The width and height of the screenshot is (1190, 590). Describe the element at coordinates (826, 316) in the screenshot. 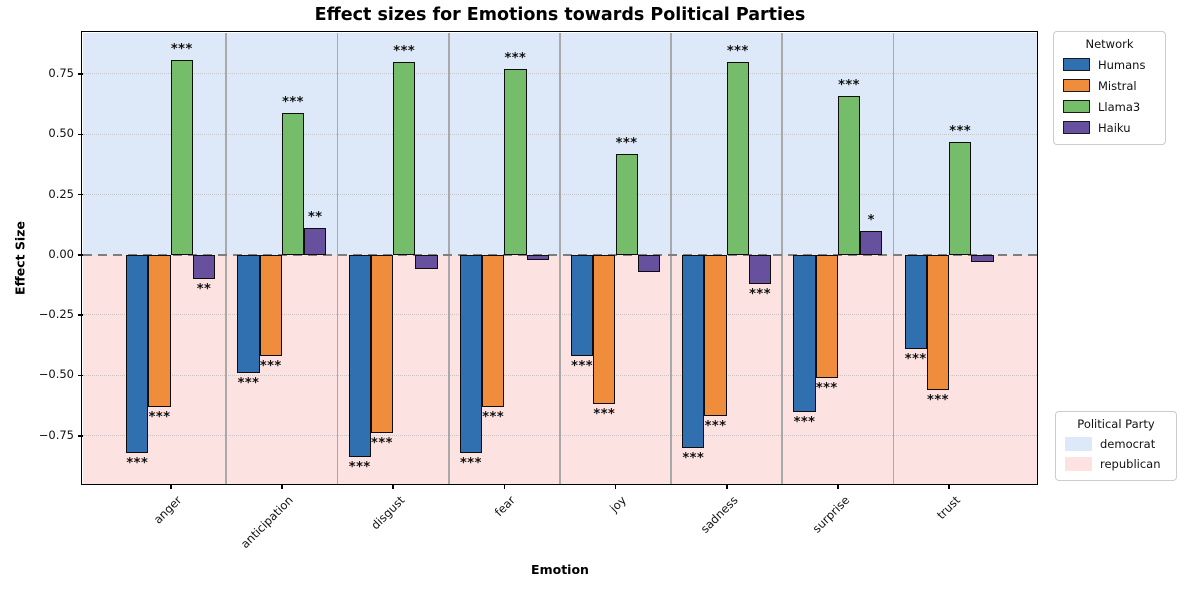

I see `bar-mistral-surprise` at that location.